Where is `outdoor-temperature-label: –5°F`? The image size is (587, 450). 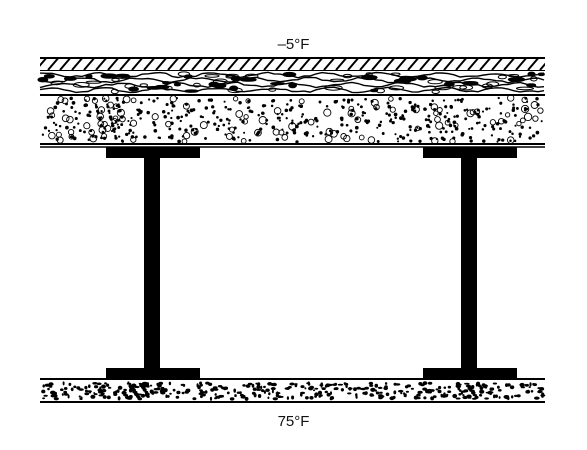
outdoor-temperature-label: –5°F is located at coordinates (293, 44).